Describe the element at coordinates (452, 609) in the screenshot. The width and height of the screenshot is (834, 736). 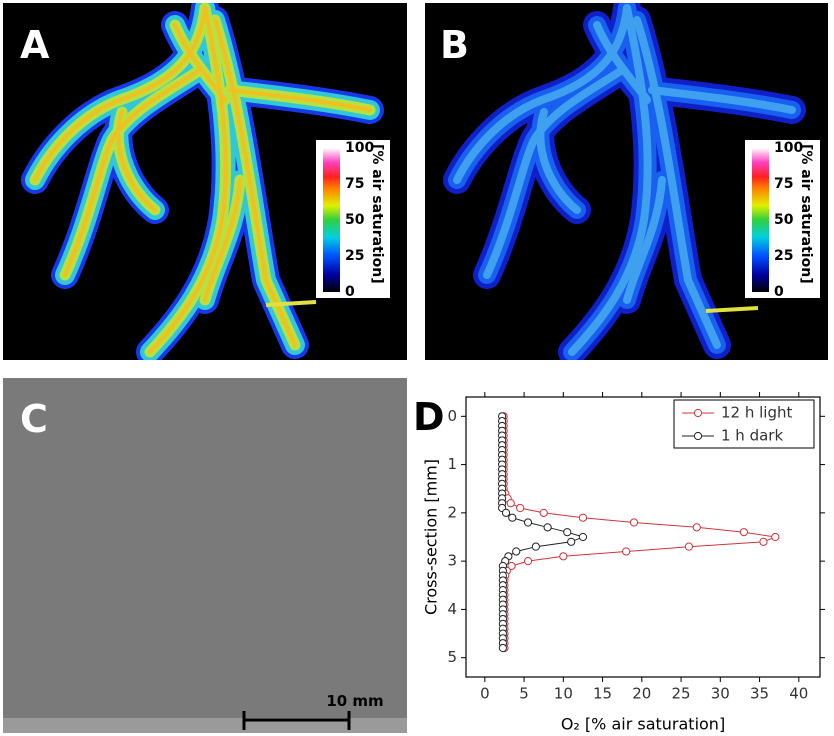
I see `y-tick-label: 4` at that location.